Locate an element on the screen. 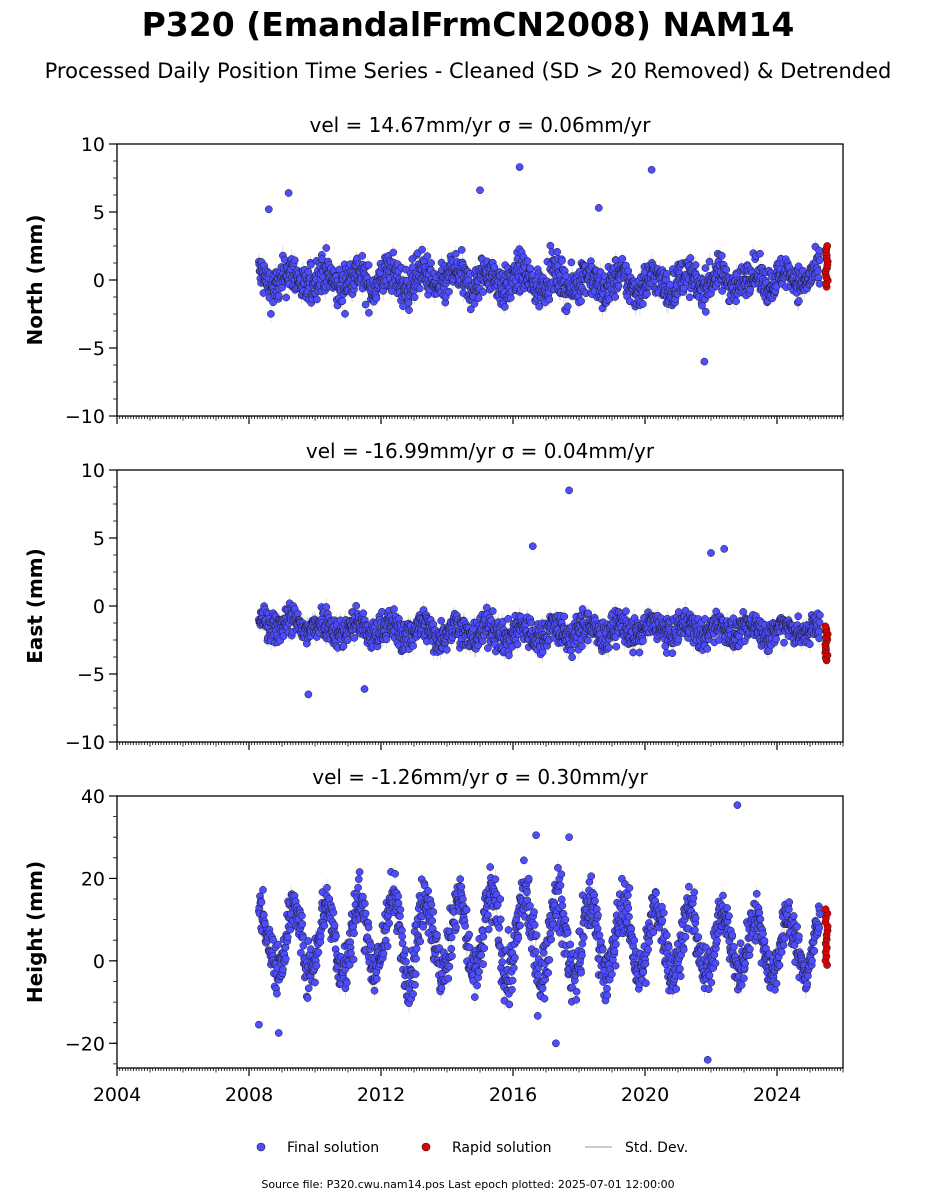  height-y-tick-label: 0 is located at coordinates (99, 962).